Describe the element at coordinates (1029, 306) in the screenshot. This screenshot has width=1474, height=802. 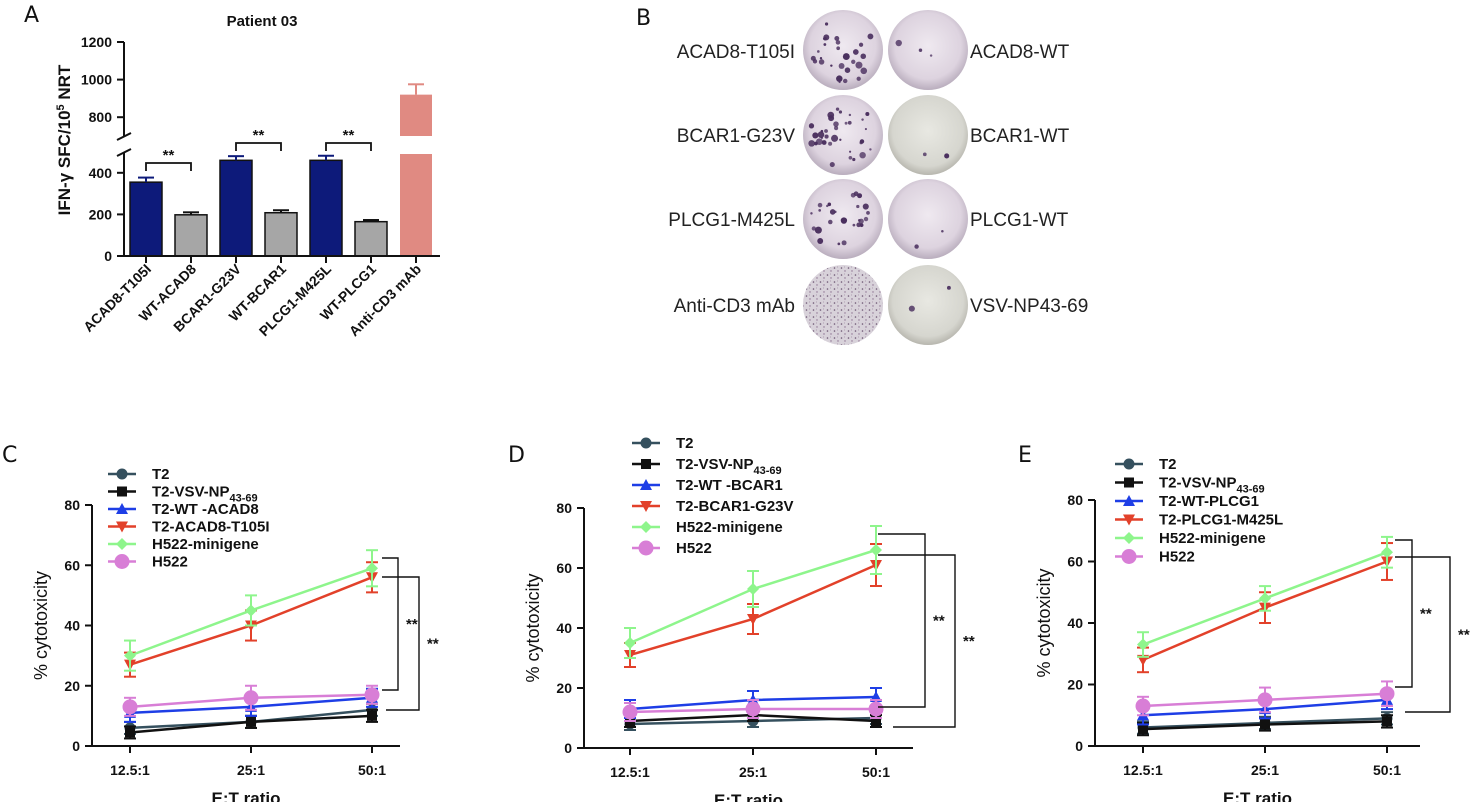
I see `well-label-vsv-np43-69: VSV-NP43-69` at that location.